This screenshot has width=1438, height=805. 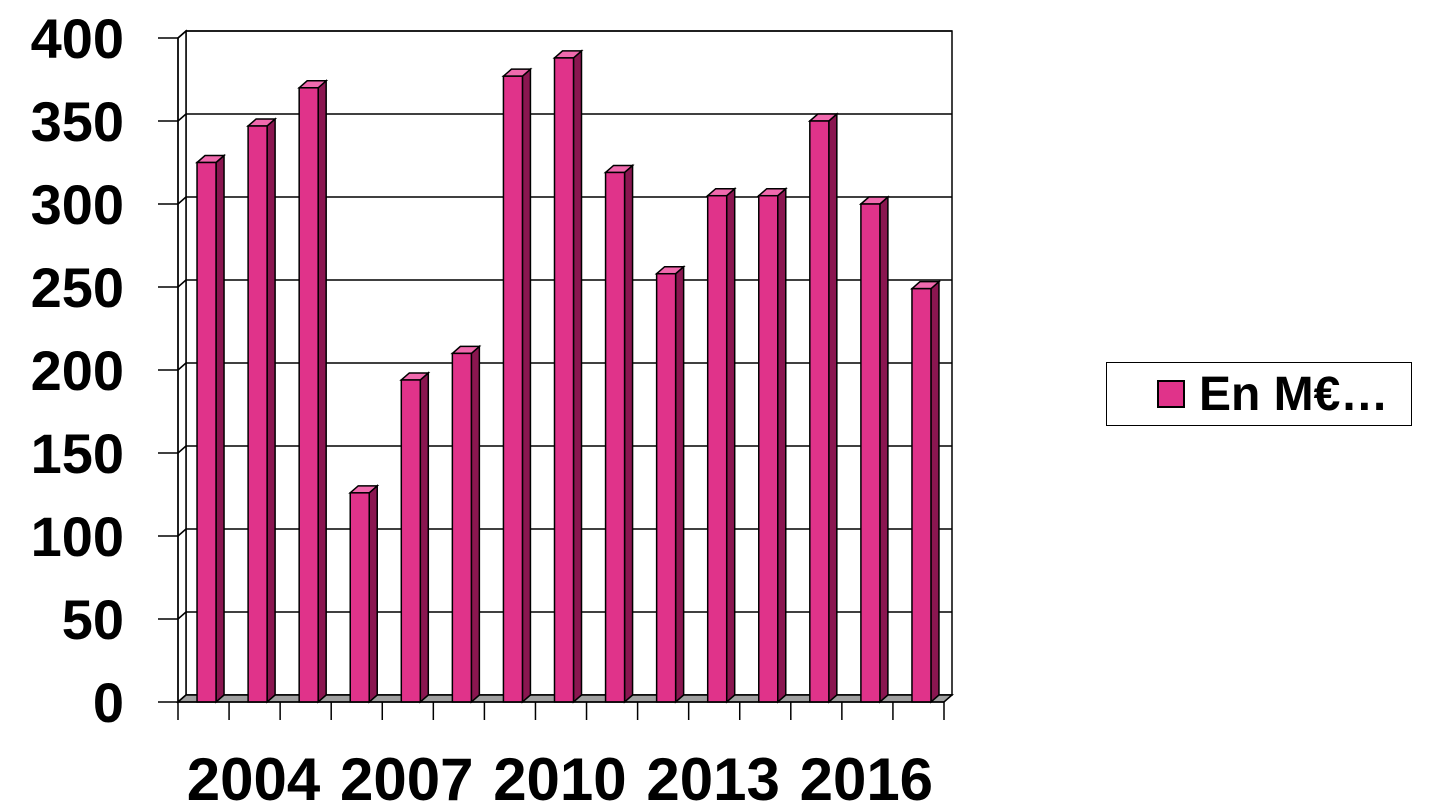 I want to click on y-tick-label: 150, so click(x=77, y=453).